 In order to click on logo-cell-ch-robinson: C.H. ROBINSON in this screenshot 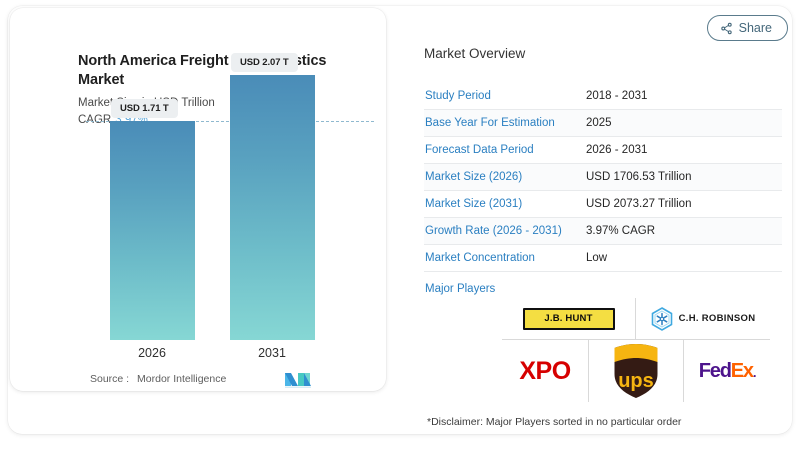, I will do `click(703, 318)`.